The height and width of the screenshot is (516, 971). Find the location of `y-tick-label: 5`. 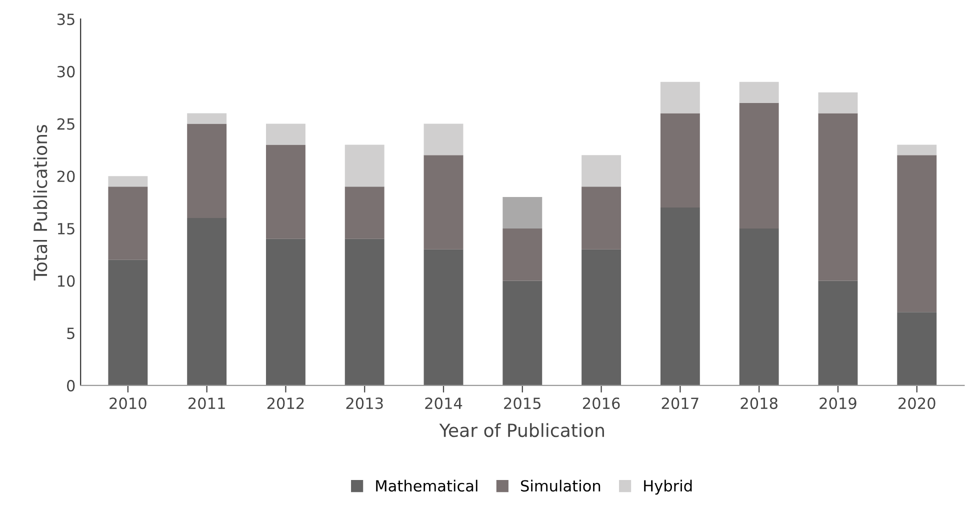

y-tick-label: 5 is located at coordinates (70, 334).